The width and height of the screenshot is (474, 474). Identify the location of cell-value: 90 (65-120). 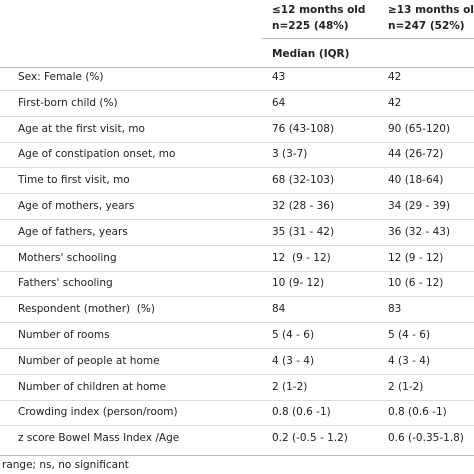
(419, 128).